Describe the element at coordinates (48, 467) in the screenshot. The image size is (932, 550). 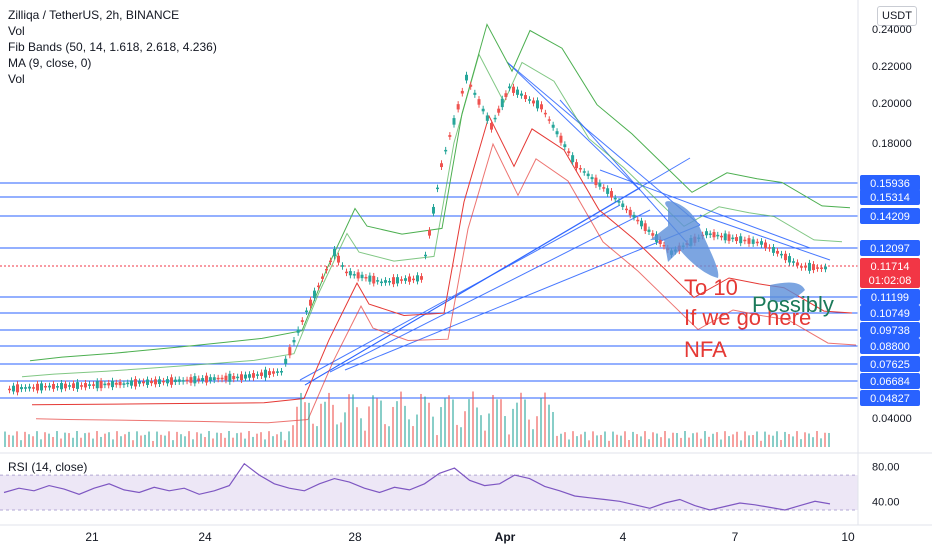
I see `rsi-label: RSI (14, close)` at that location.